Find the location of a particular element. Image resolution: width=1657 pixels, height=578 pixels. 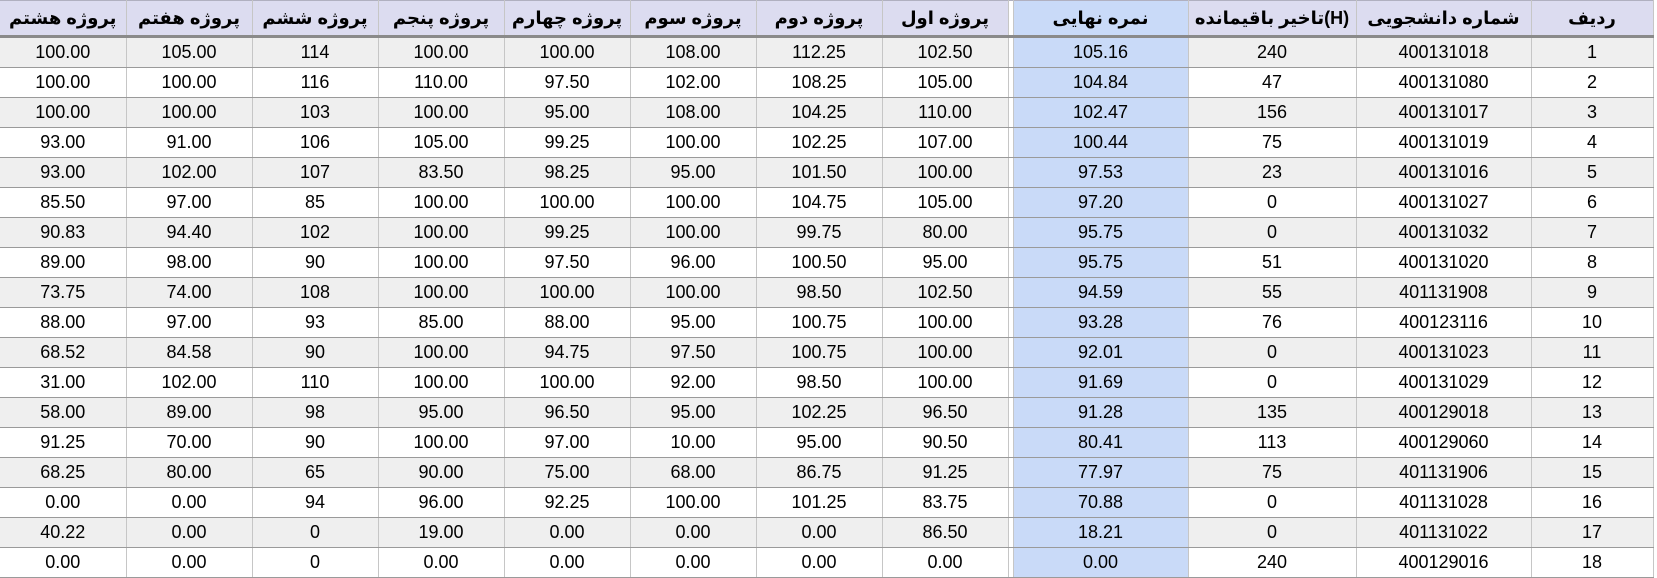

project-1-cell: 83.75 is located at coordinates (945, 502).